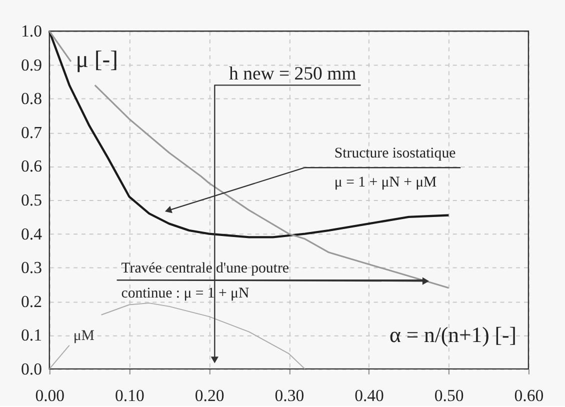 The width and height of the screenshot is (565, 407). Describe the element at coordinates (83, 336) in the screenshot. I see `series-label: μM` at that location.